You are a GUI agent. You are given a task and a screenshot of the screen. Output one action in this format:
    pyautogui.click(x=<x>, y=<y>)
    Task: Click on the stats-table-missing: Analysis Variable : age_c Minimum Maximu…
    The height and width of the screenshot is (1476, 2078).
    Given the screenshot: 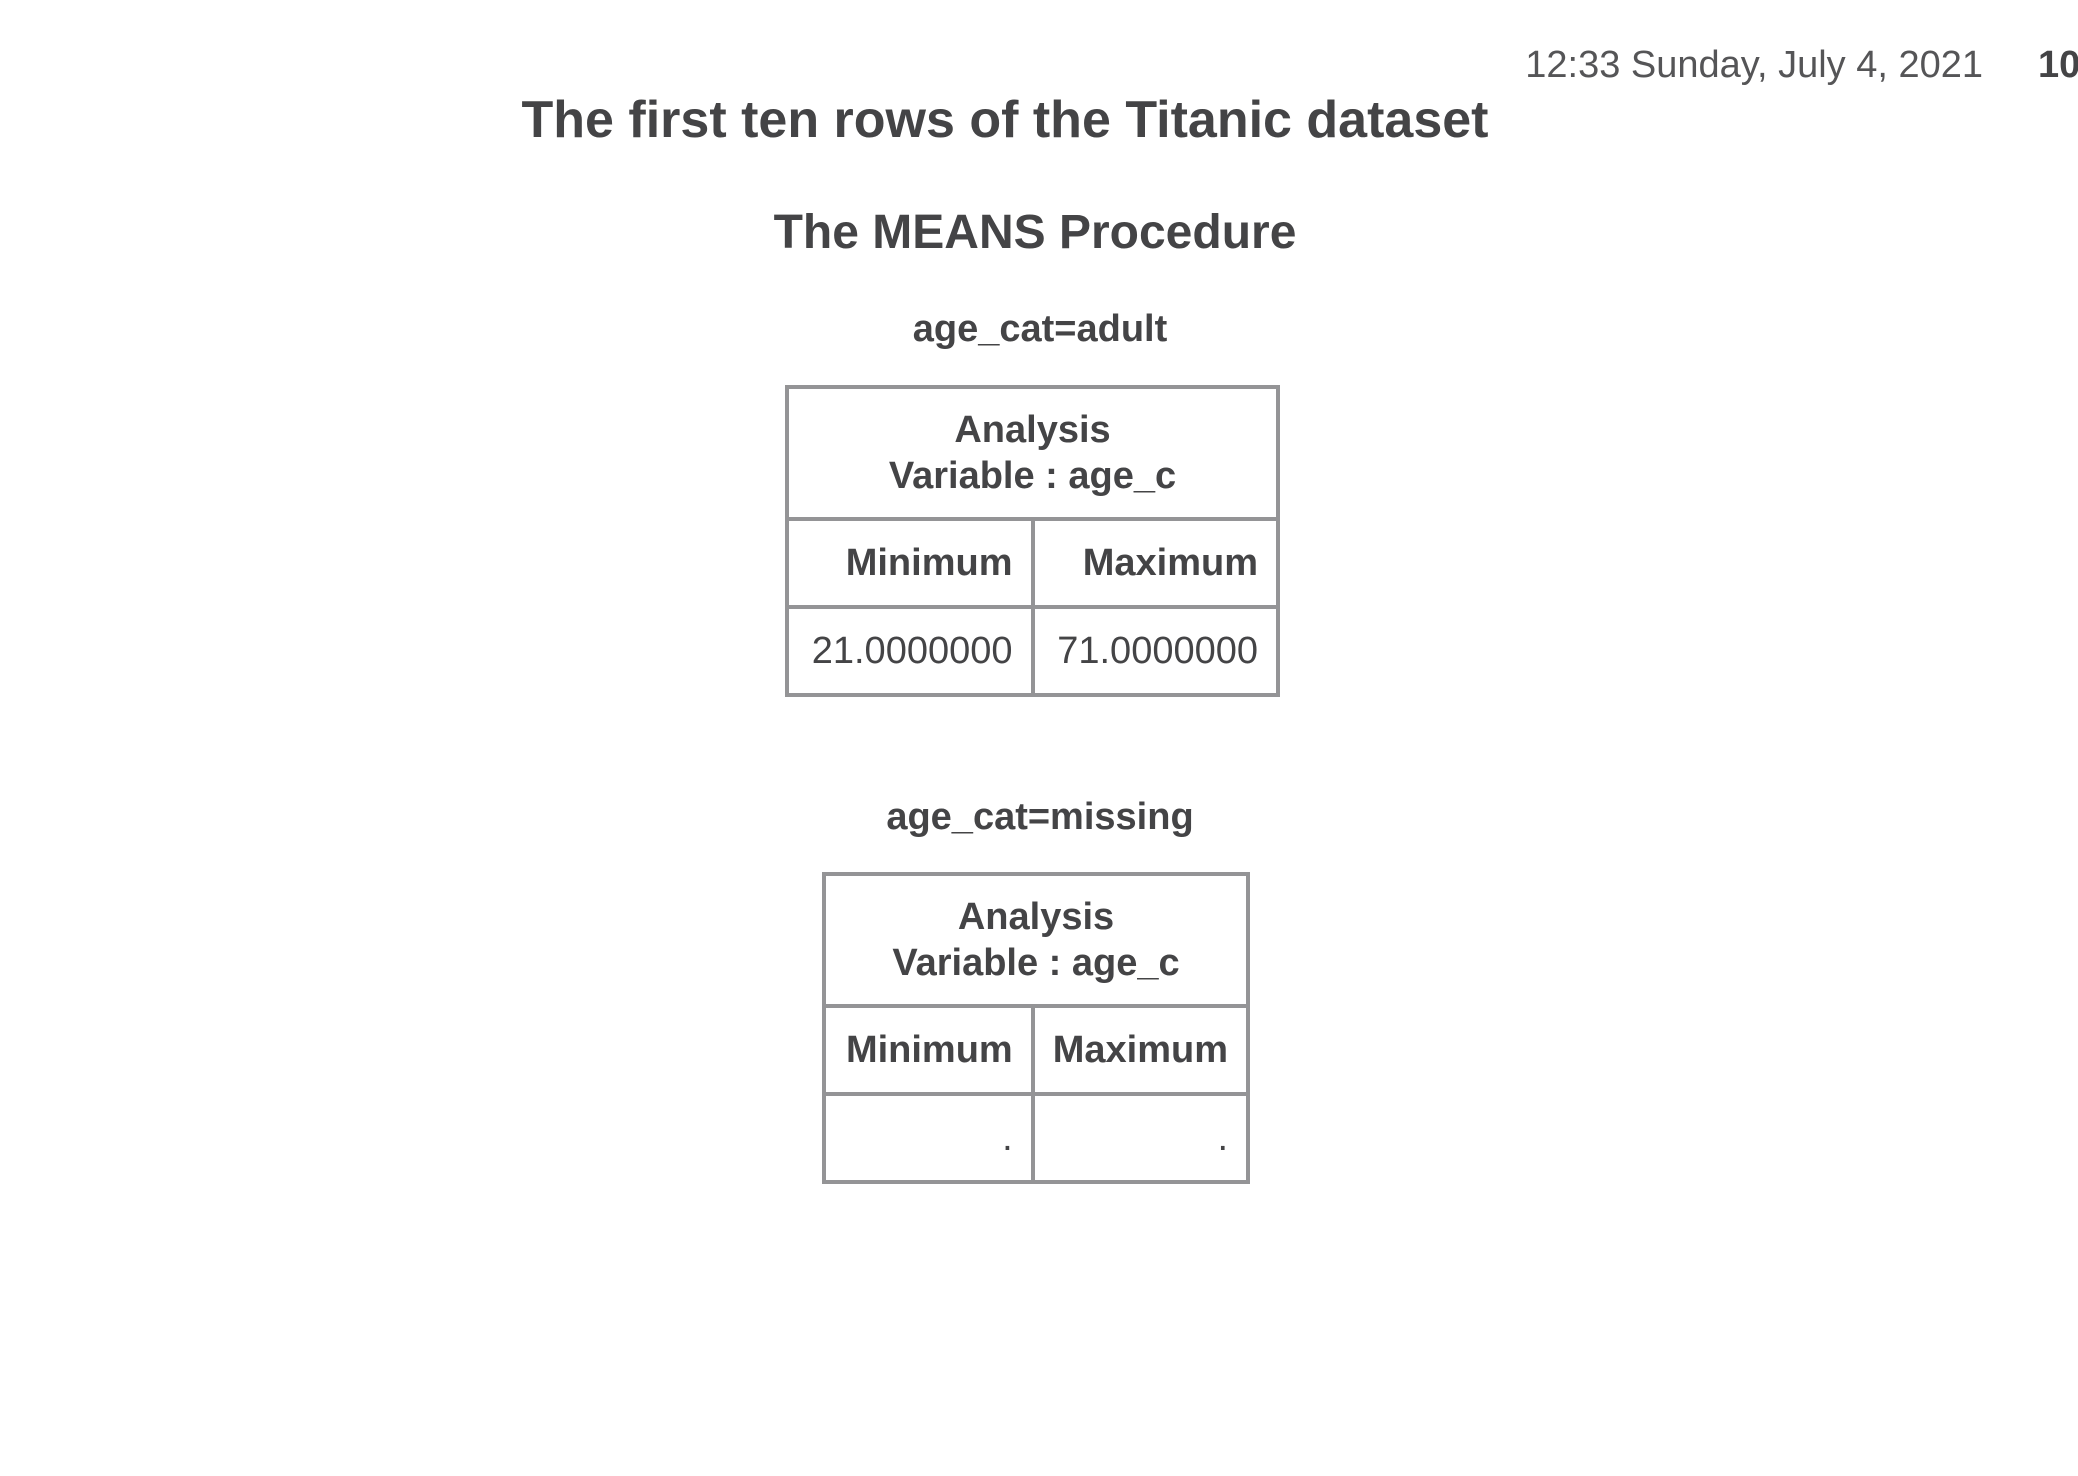 What is the action you would take?
    pyautogui.click(x=1036, y=1028)
    